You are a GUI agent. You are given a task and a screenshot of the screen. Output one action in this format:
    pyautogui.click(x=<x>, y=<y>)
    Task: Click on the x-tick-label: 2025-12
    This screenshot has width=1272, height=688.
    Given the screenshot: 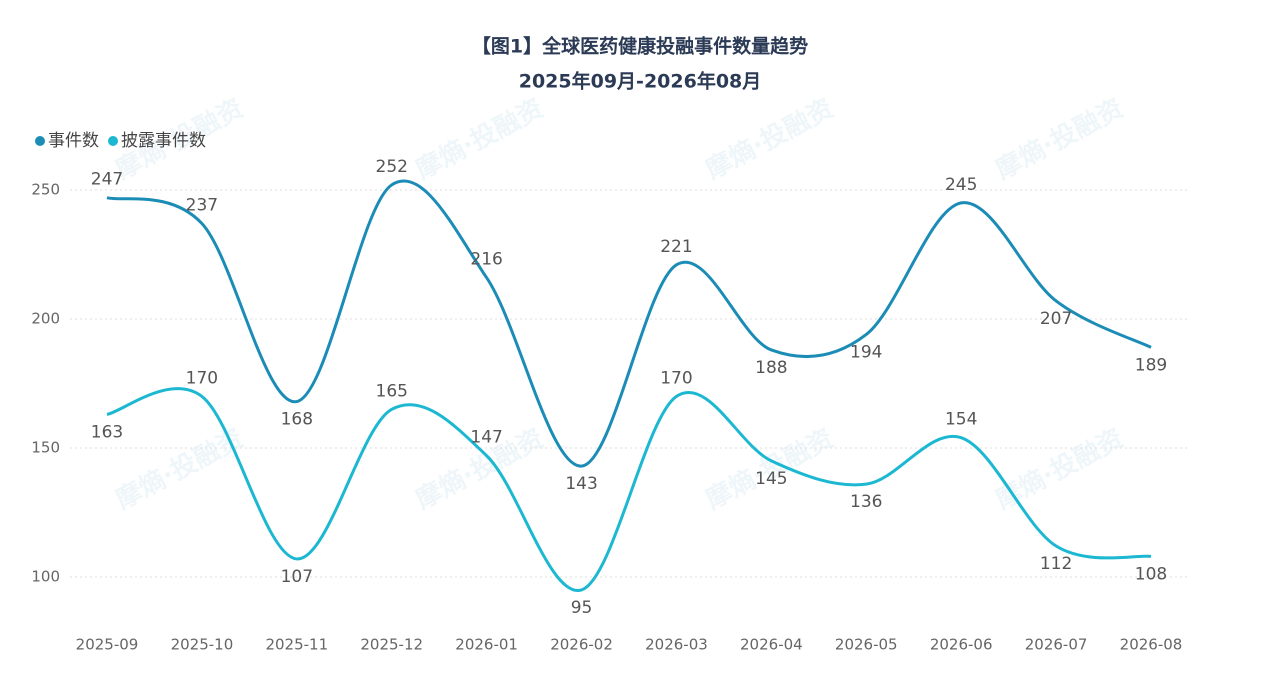 What is the action you would take?
    pyautogui.click(x=391, y=645)
    